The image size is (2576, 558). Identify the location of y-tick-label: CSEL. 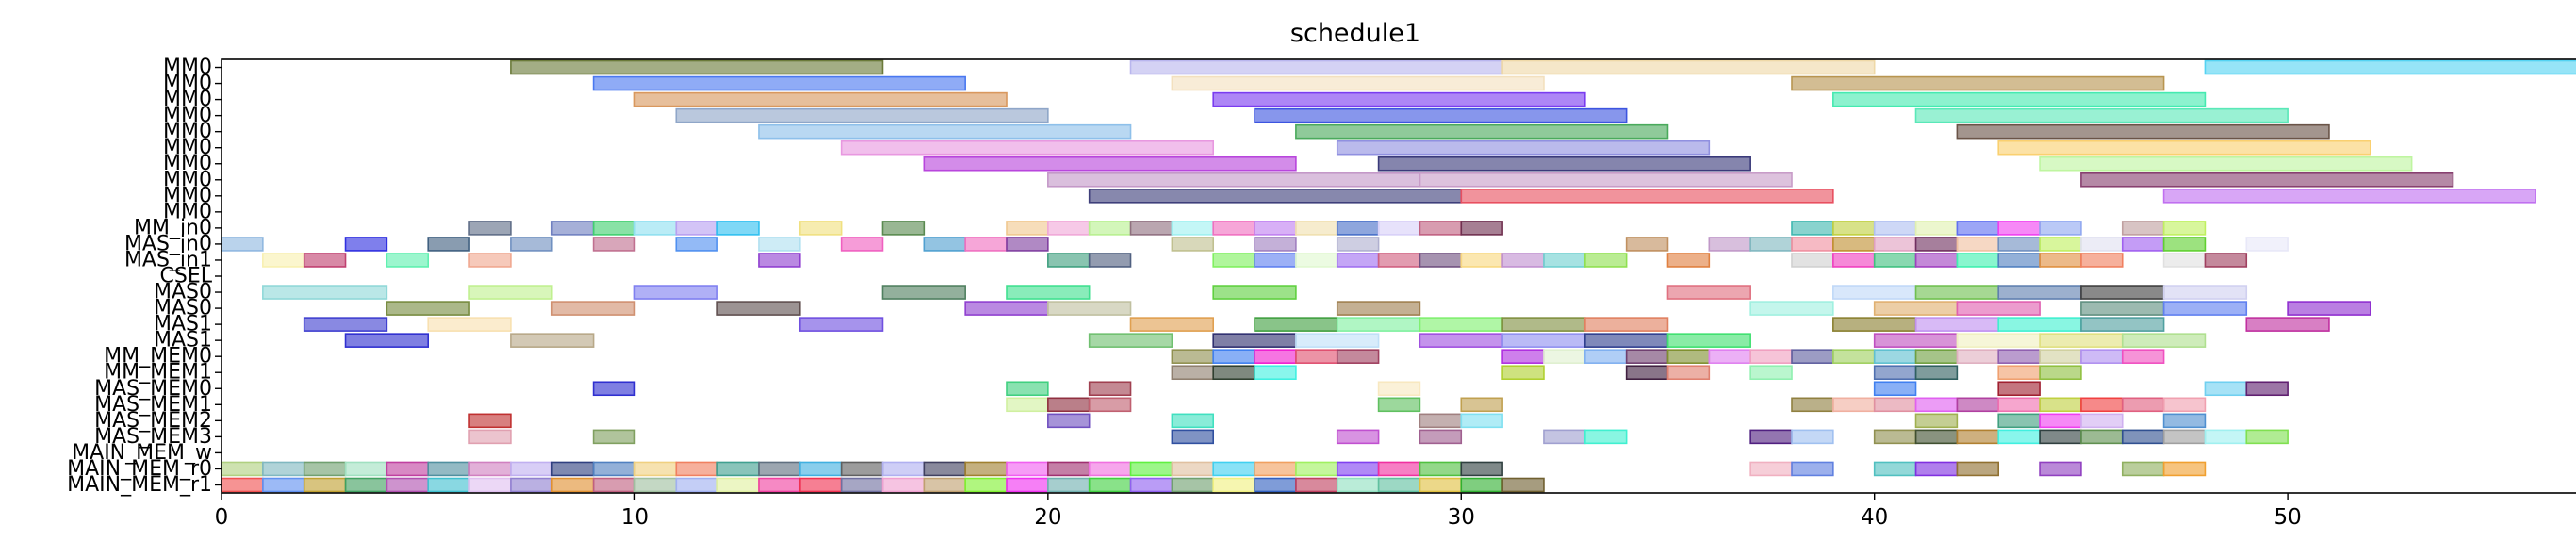
(186, 276).